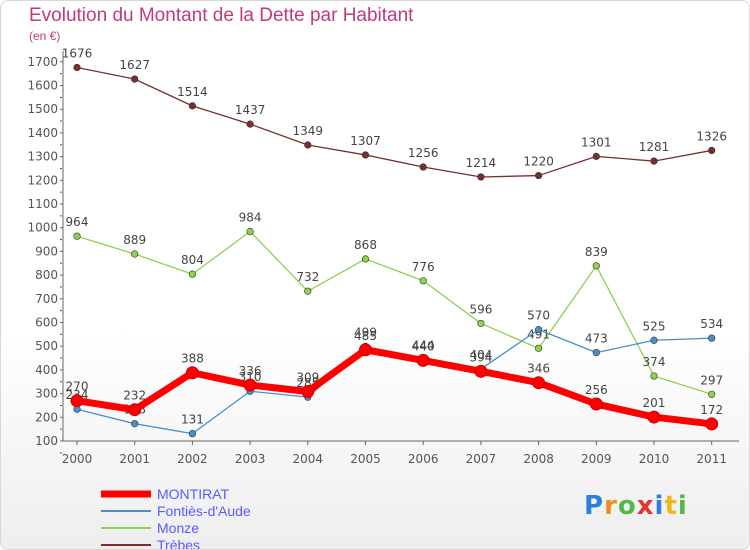  What do you see at coordinates (178, 528) in the screenshot?
I see `legend-label: Monze` at bounding box center [178, 528].